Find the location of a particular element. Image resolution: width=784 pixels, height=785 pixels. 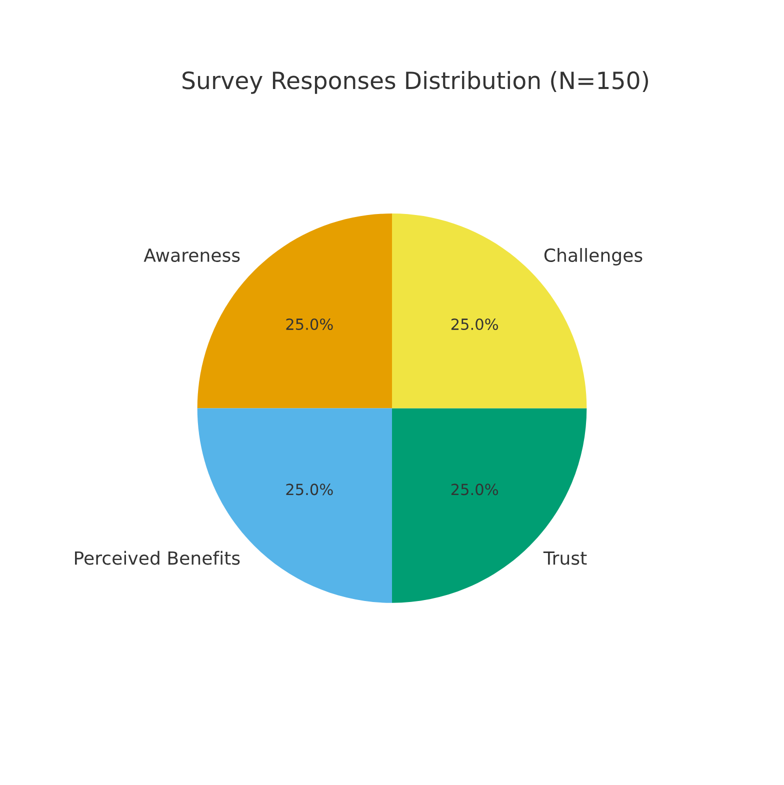

slice-label: Awareness is located at coordinates (192, 255).